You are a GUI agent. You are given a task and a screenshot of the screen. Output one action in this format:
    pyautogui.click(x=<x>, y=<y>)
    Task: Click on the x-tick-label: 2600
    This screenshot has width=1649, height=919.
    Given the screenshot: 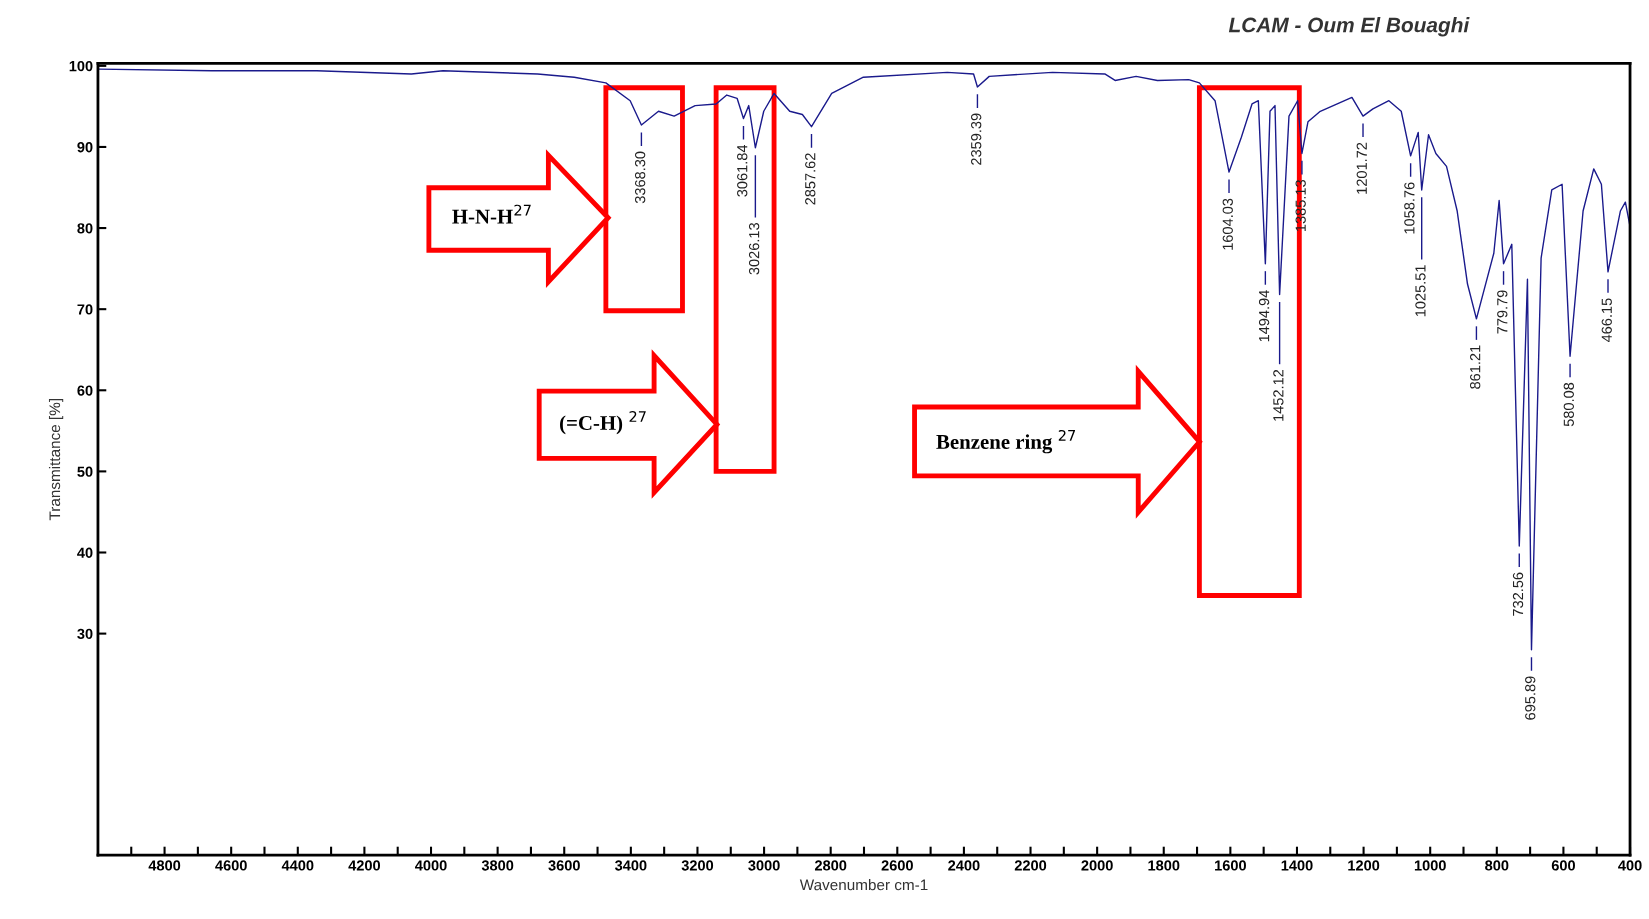 What is the action you would take?
    pyautogui.click(x=897, y=865)
    